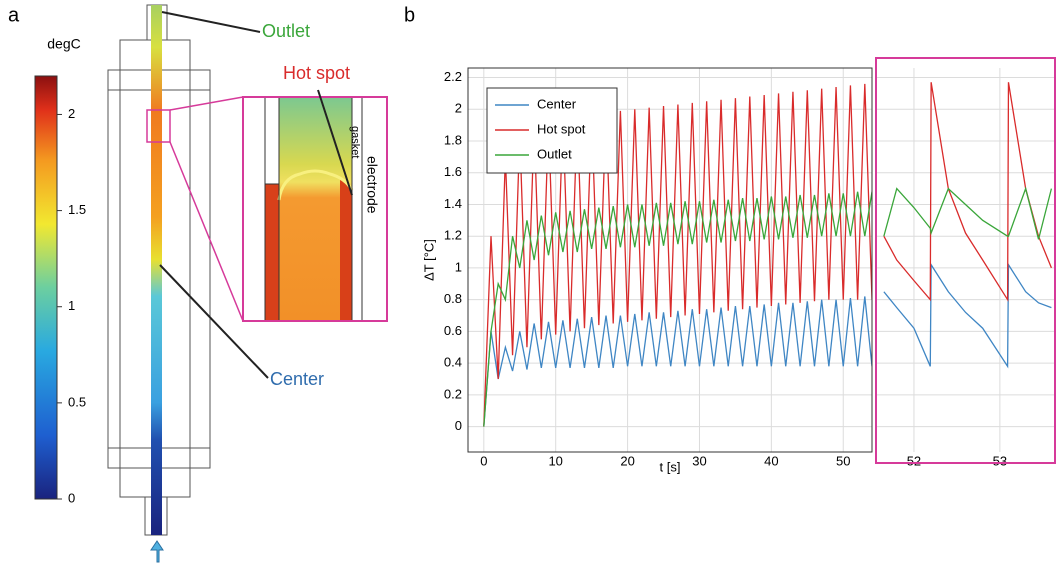  Describe the element at coordinates (77, 209) in the screenshot. I see `colorbar-tick-label: 1.5` at that location.